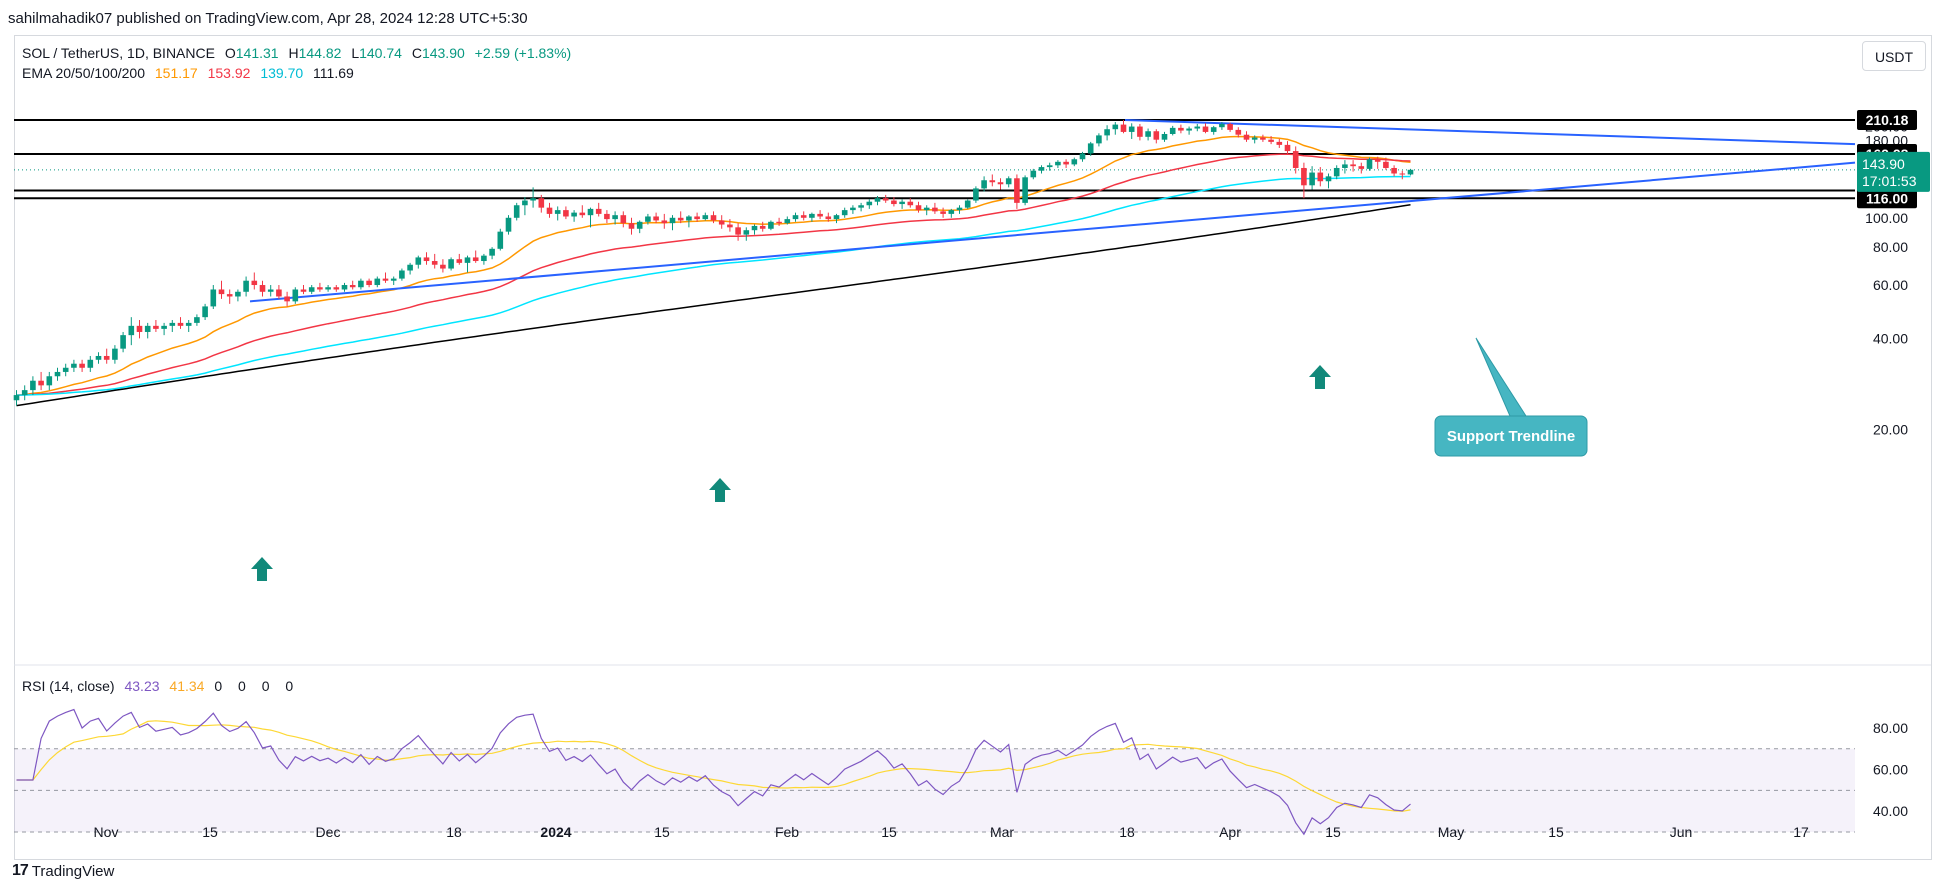 This screenshot has height=893, width=1946. What do you see at coordinates (118, 53) in the screenshot?
I see `symbol-title: SOL / TetherUS, 1D, BINANCE` at bounding box center [118, 53].